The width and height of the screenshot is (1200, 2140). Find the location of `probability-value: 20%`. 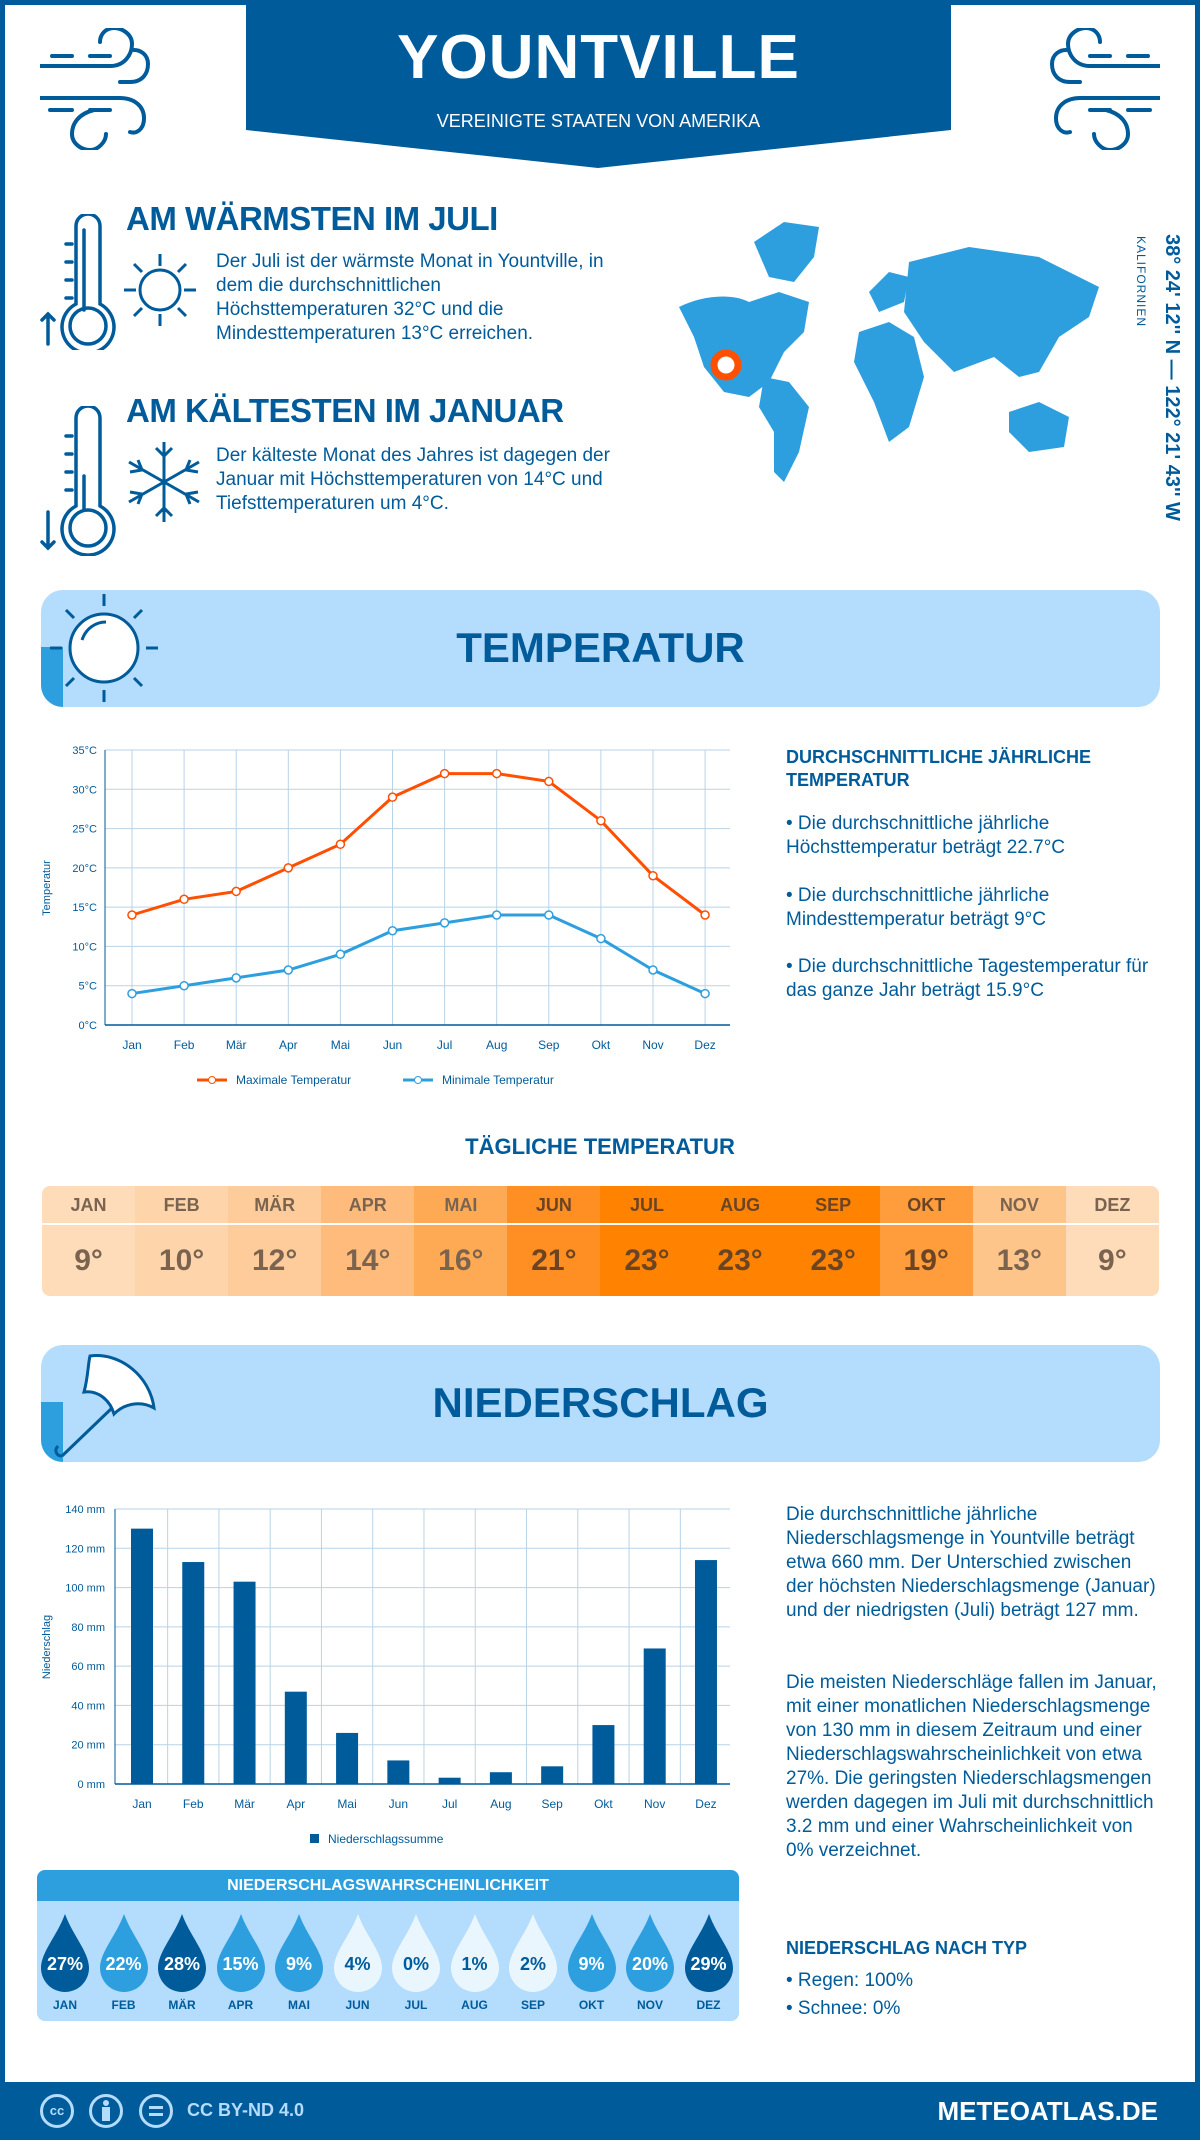

probability-value: 20% is located at coordinates (650, 1964).